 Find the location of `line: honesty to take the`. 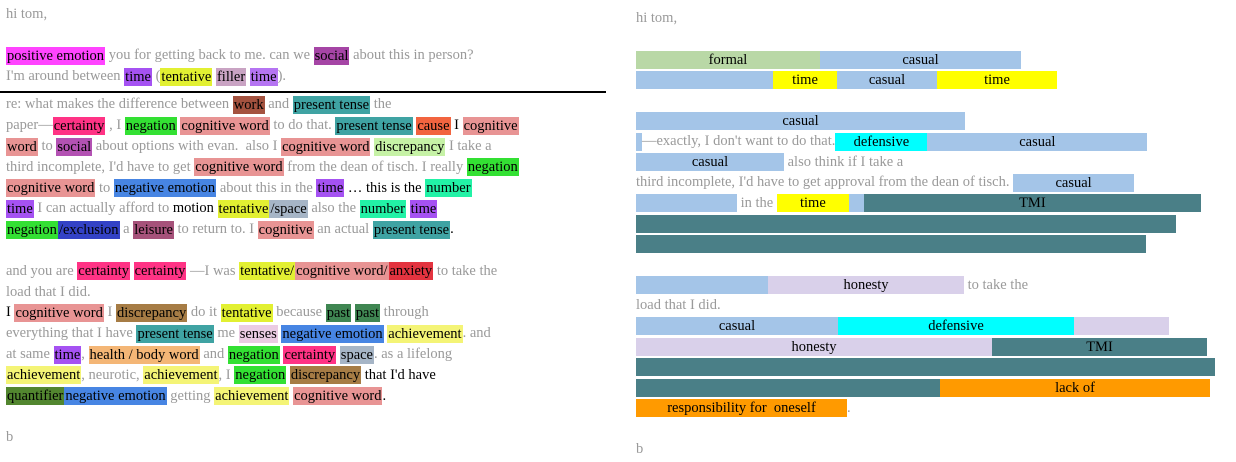

line: honesty to take the is located at coordinates (931, 285).